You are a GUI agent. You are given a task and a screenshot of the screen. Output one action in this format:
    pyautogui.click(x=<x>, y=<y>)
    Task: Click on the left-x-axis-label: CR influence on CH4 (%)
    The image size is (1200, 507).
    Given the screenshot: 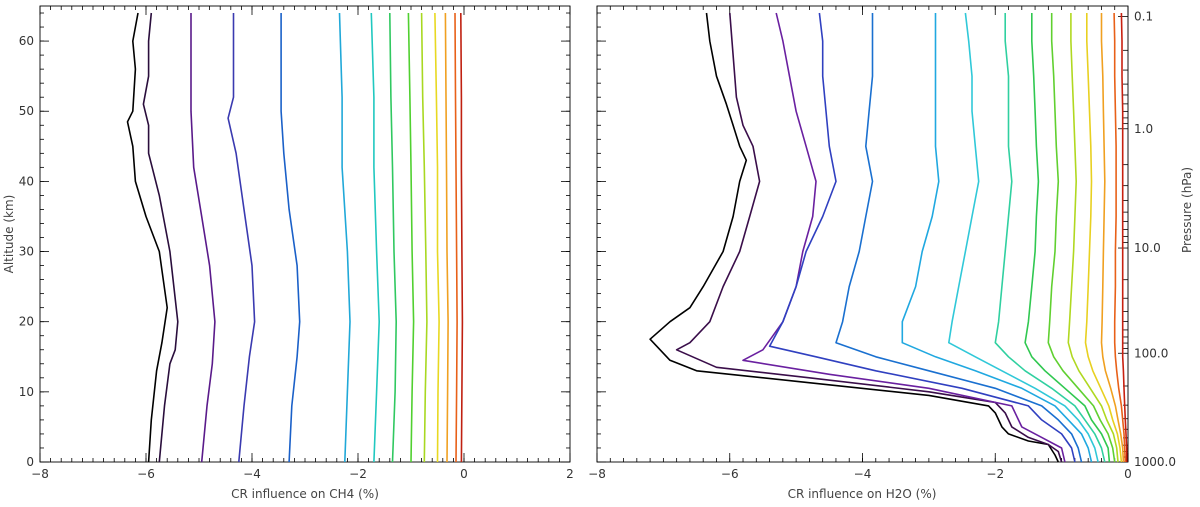 What is the action you would take?
    pyautogui.click(x=305, y=494)
    